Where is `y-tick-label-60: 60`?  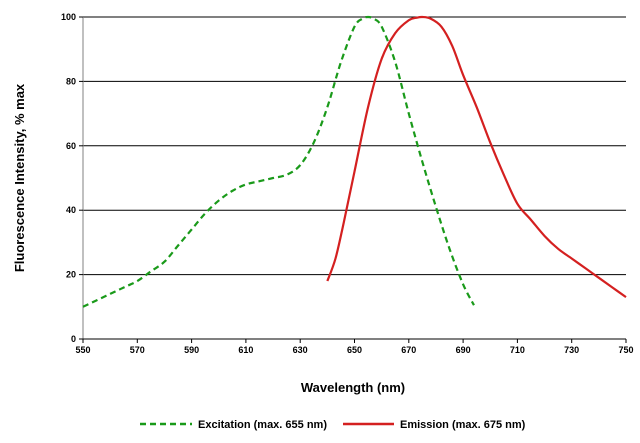
y-tick-label-60: 60 is located at coordinates (71, 146).